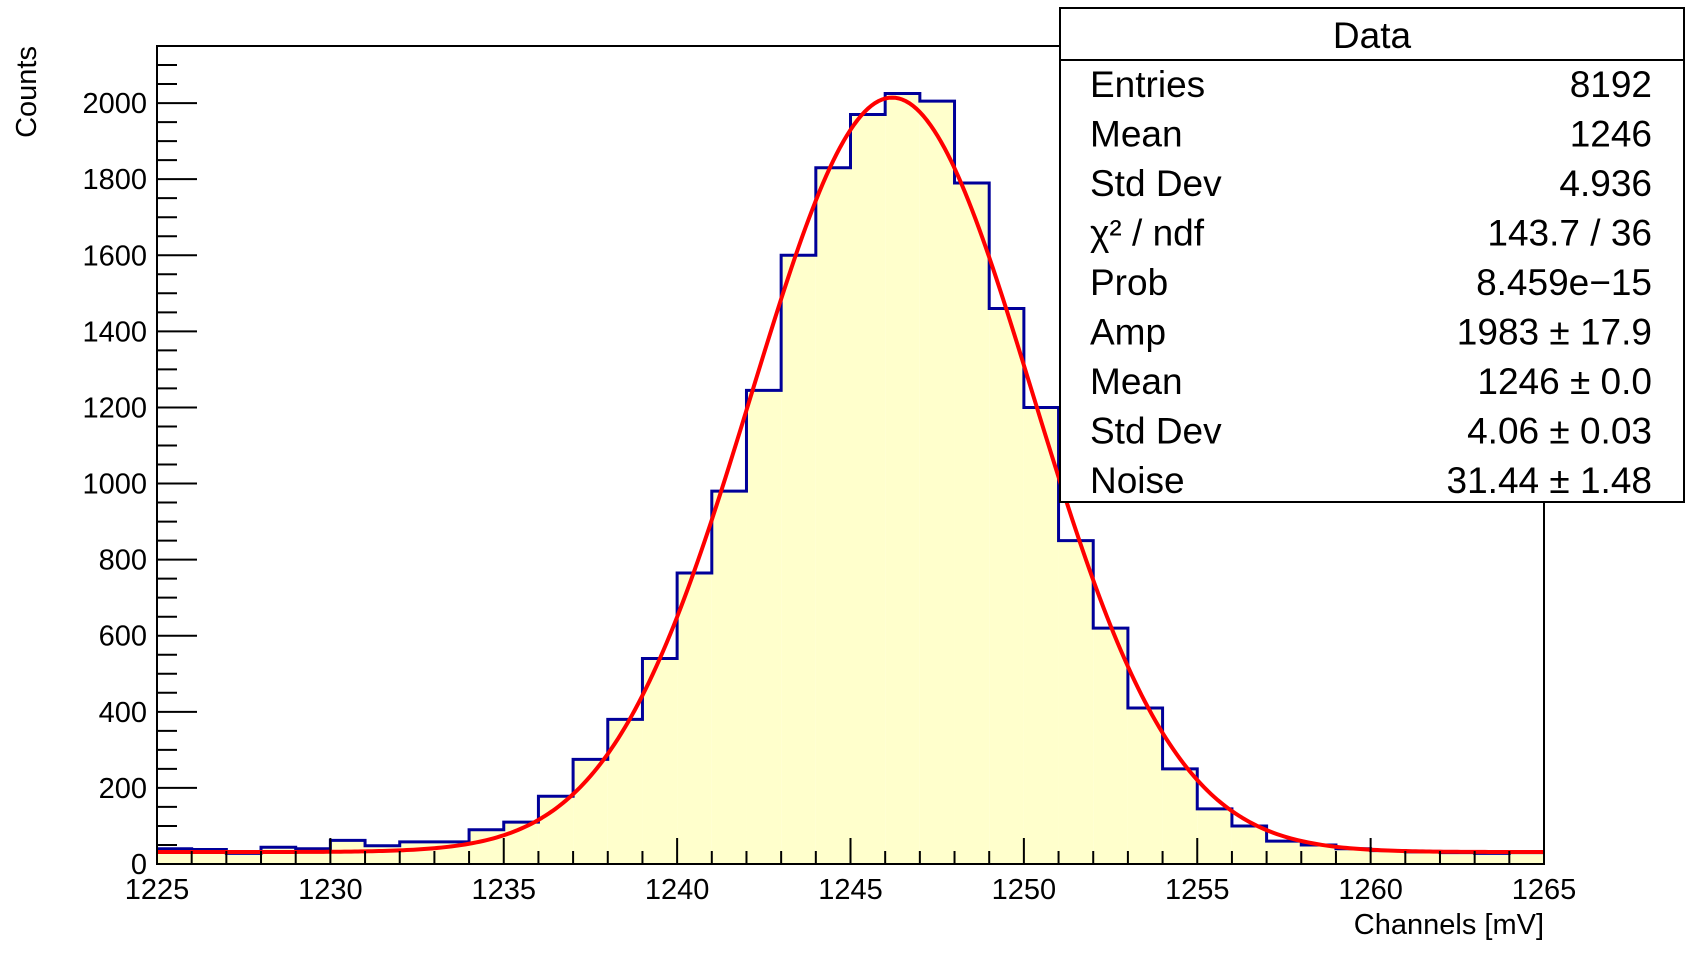 The height and width of the screenshot is (957, 1688). Describe the element at coordinates (123, 637) in the screenshot. I see `y-tick-label: 600` at that location.